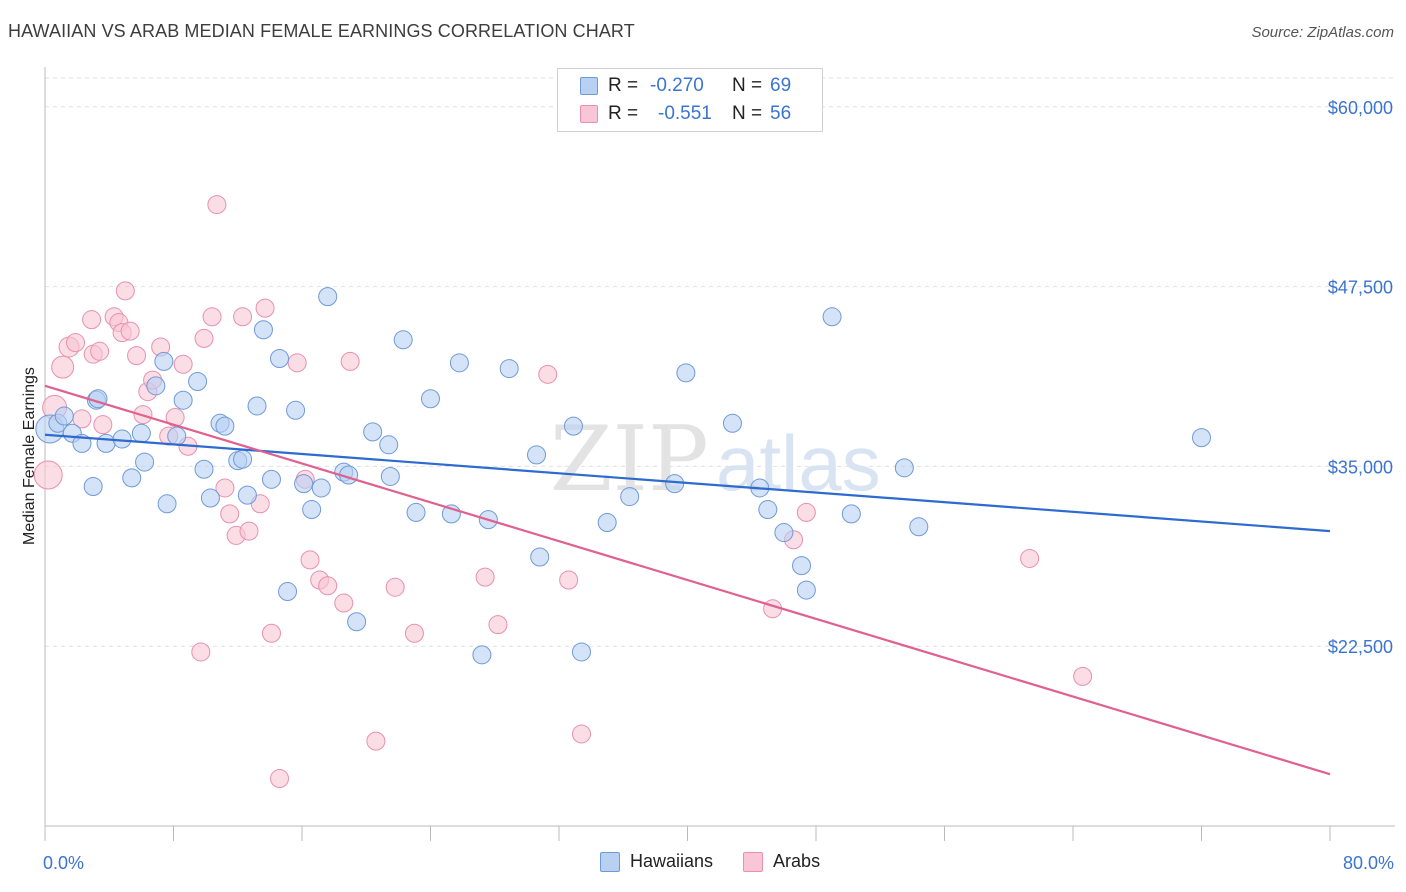 The height and width of the screenshot is (892, 1406). I want to click on source-label: Source: ZipAtlas.com, so click(1322, 32).